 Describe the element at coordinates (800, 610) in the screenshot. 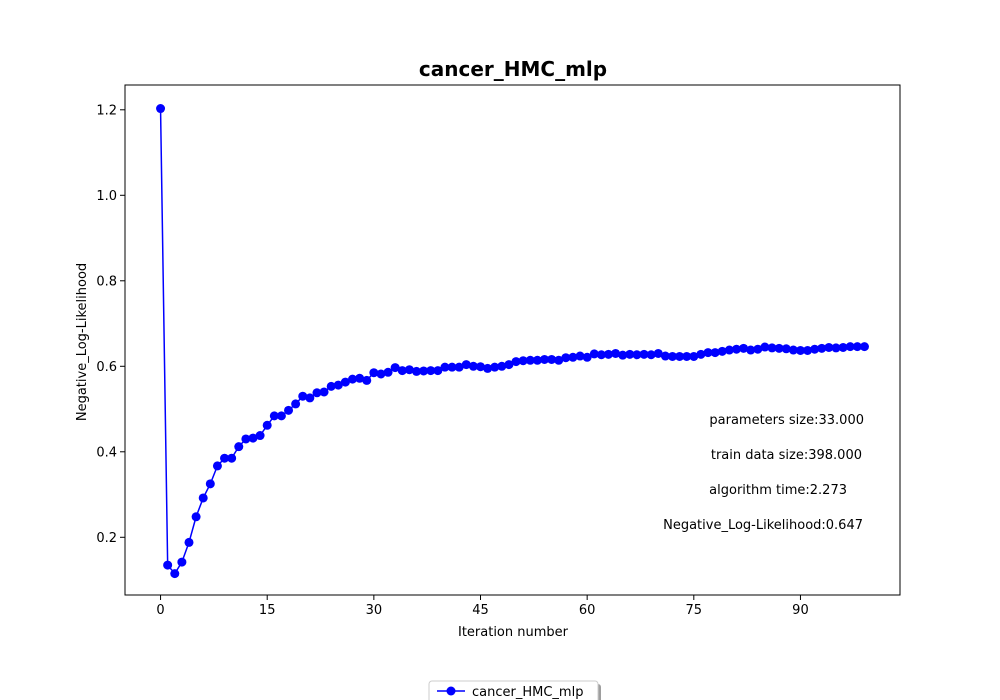

I see `x-tick-label: 90` at that location.